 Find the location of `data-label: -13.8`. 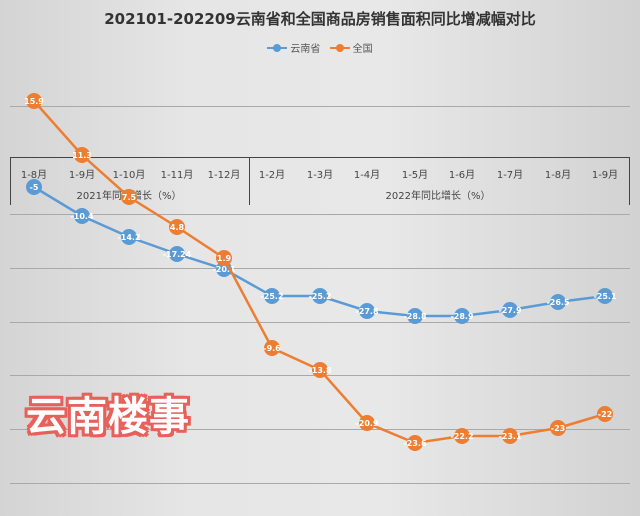

data-label: -13.8 is located at coordinates (319, 370).